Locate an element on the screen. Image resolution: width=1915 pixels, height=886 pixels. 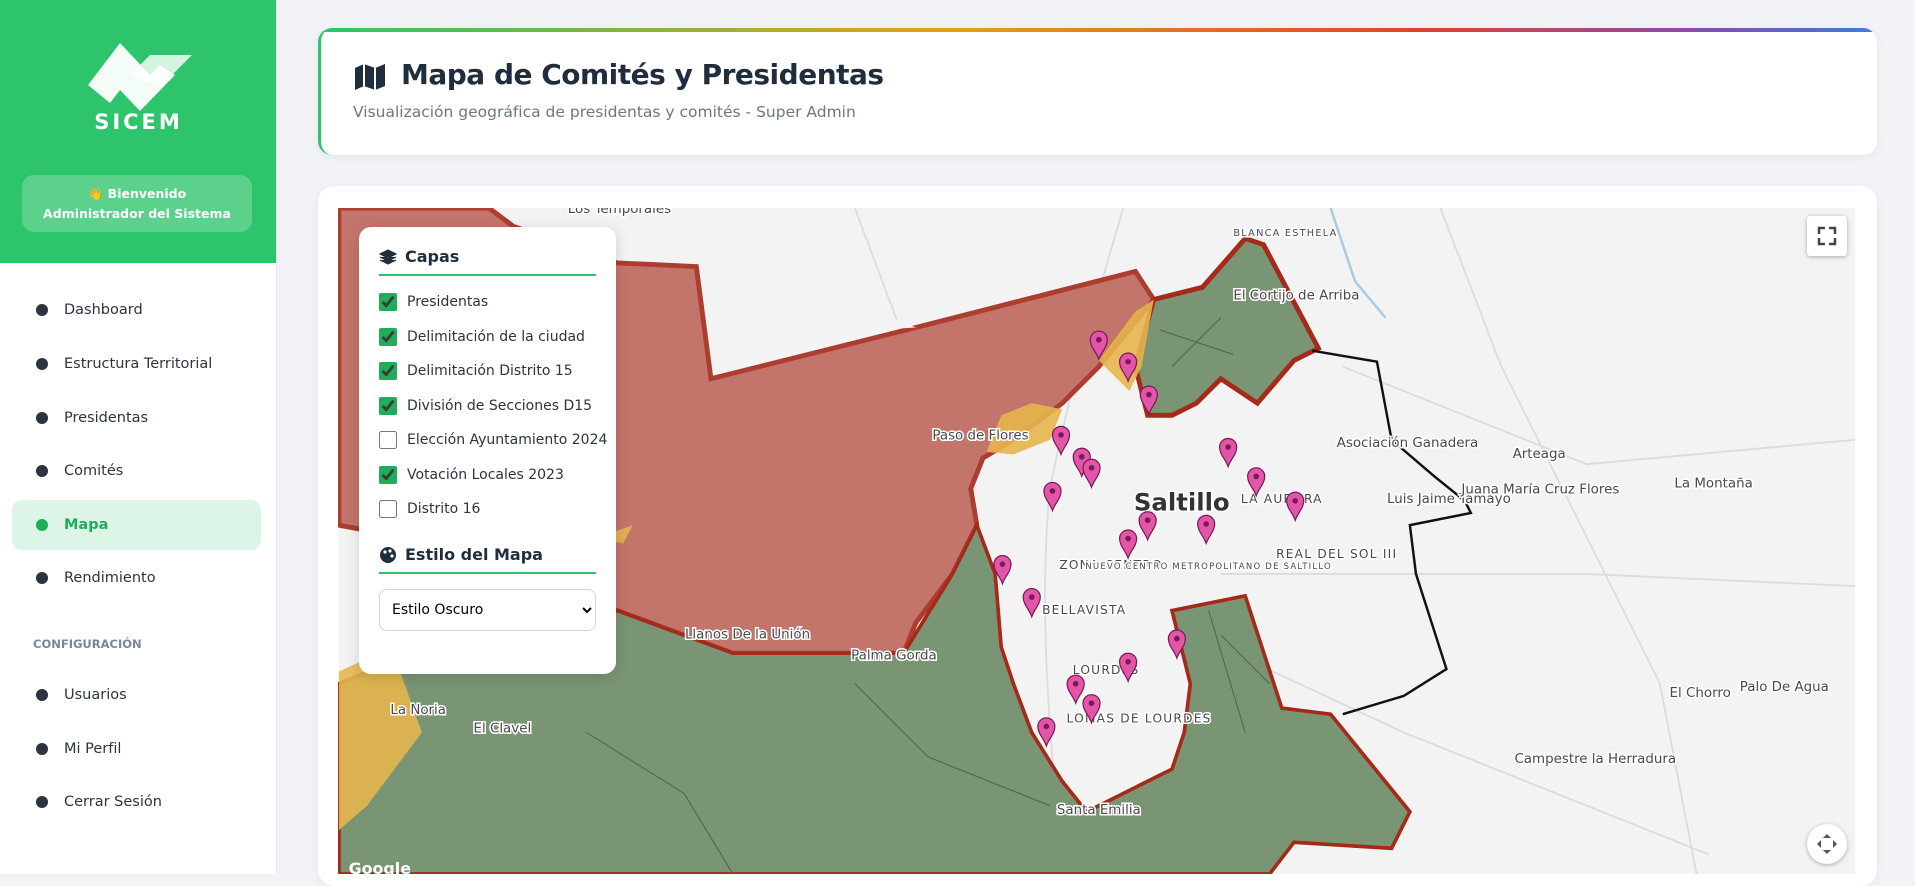
place-label: REAL DEL SOL III is located at coordinates (1336, 554).